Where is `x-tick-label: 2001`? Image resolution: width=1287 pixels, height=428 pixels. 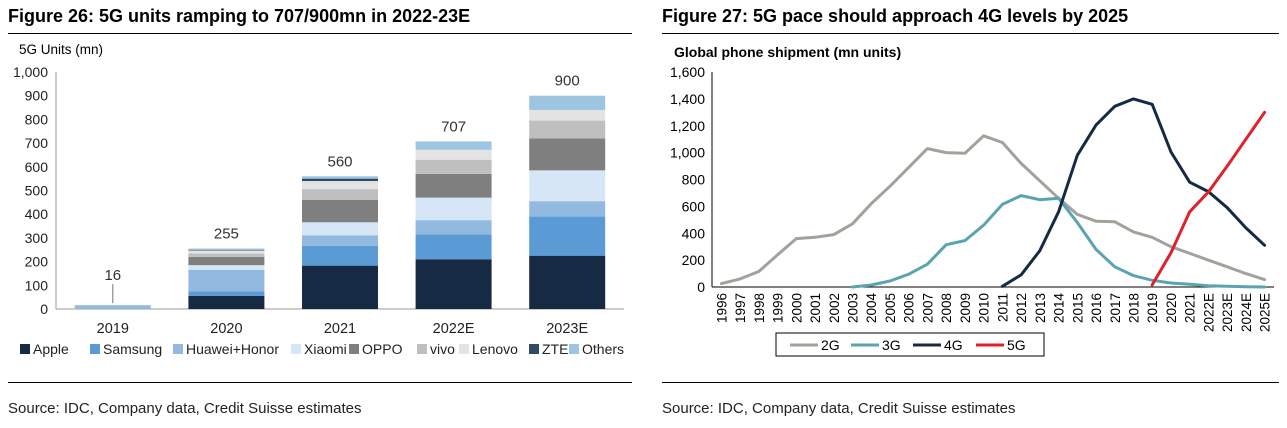 x-tick-label: 2001 is located at coordinates (815, 308).